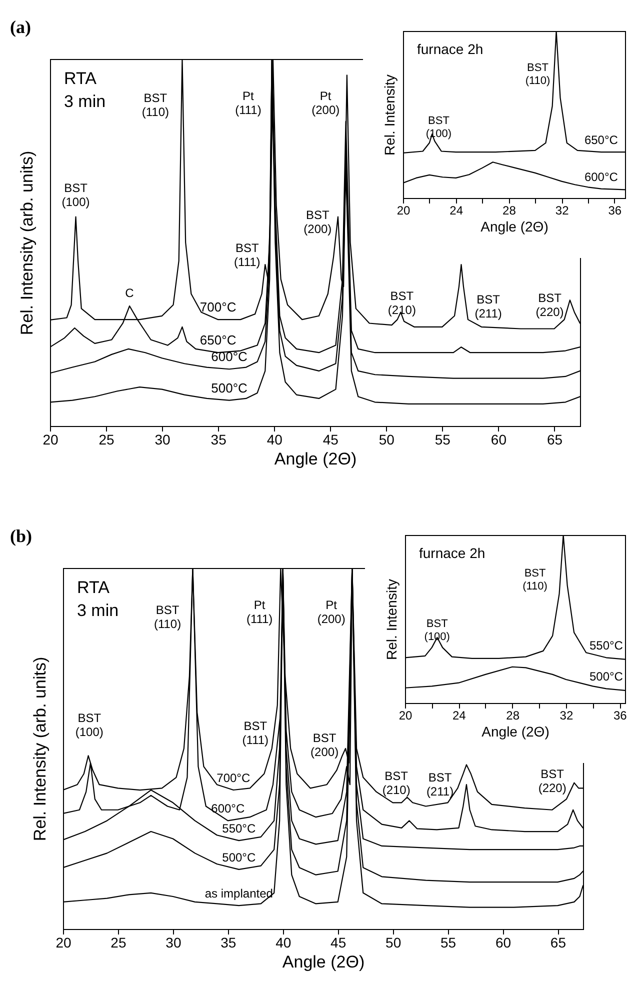  What do you see at coordinates (20, 27) in the screenshot?
I see `chart-title: (a)` at bounding box center [20, 27].